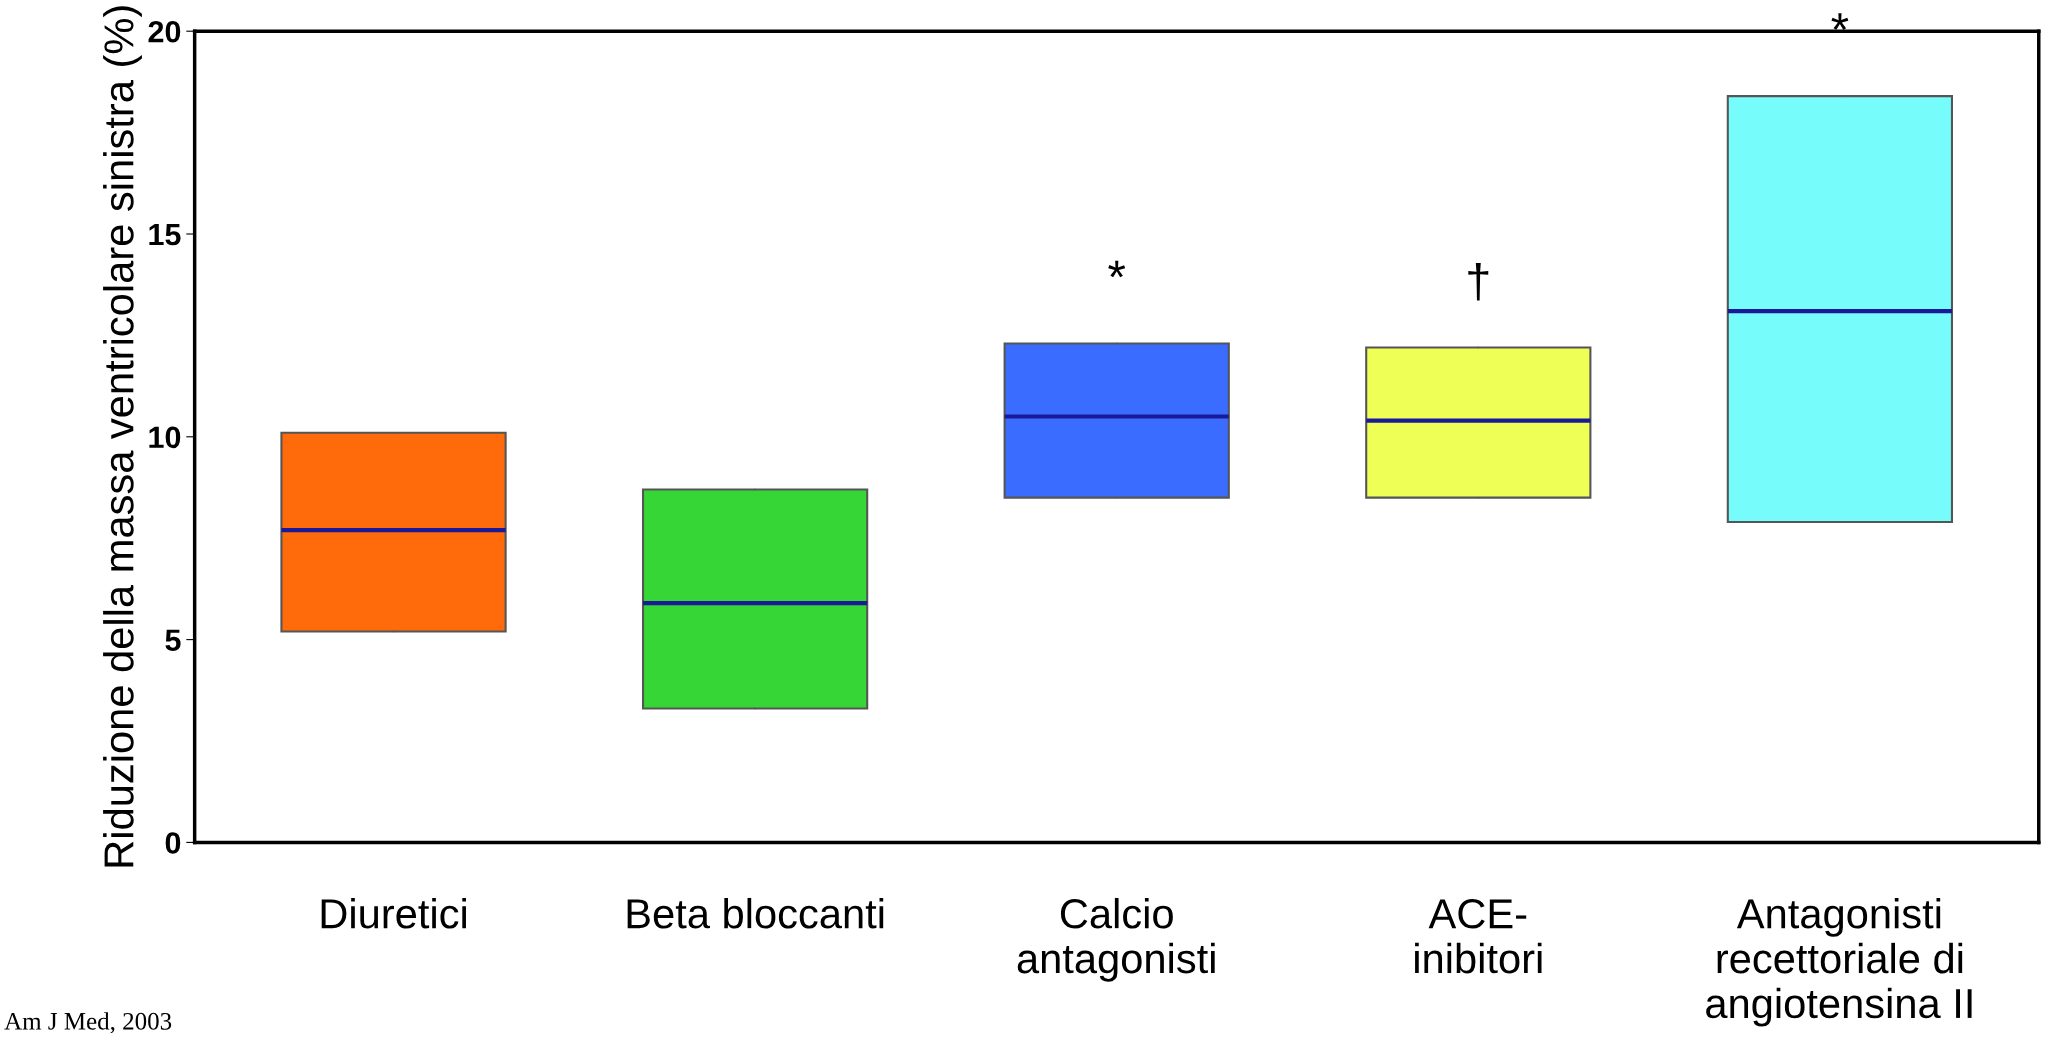  I want to click on y-tick-label: 0, so click(173, 843).